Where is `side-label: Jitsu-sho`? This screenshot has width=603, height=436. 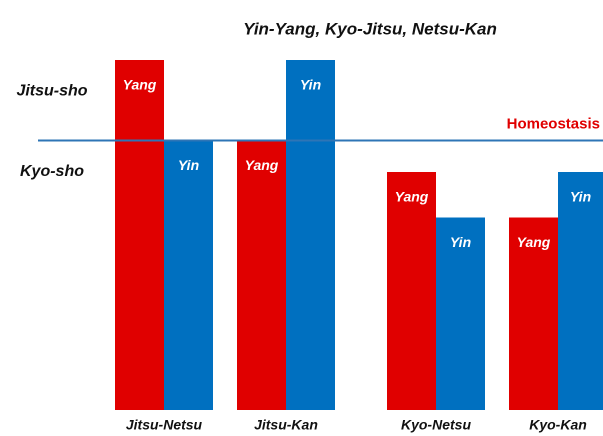 side-label: Jitsu-sho is located at coordinates (51, 91).